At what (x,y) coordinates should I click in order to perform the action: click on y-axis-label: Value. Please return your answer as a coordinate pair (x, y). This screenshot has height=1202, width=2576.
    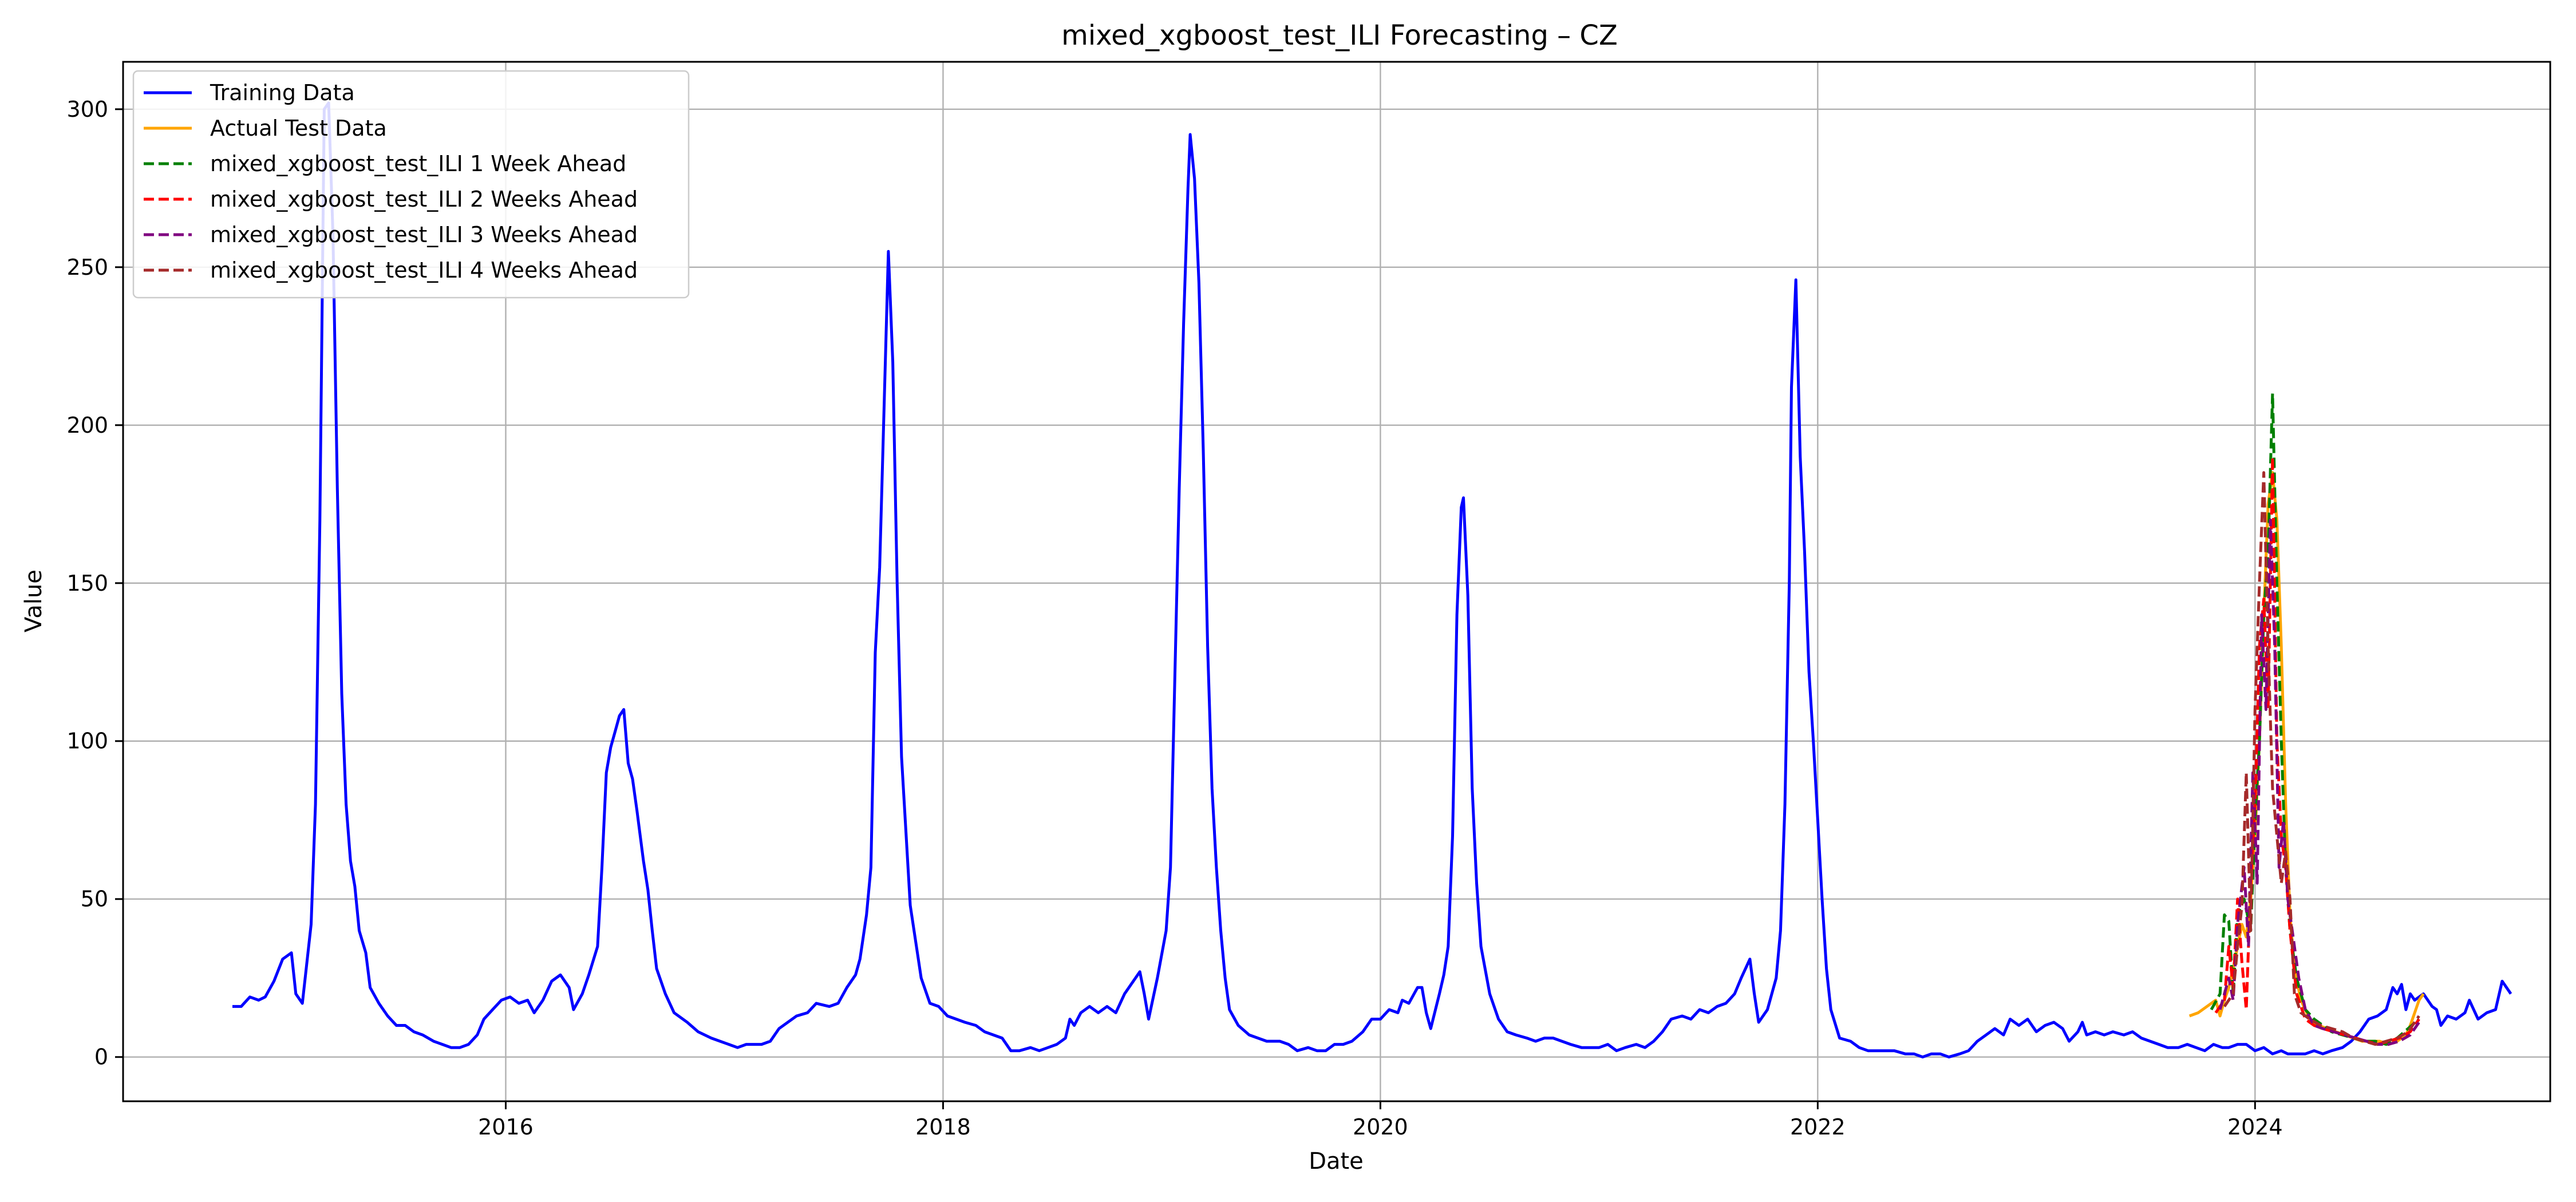
    Looking at the image, I should click on (34, 601).